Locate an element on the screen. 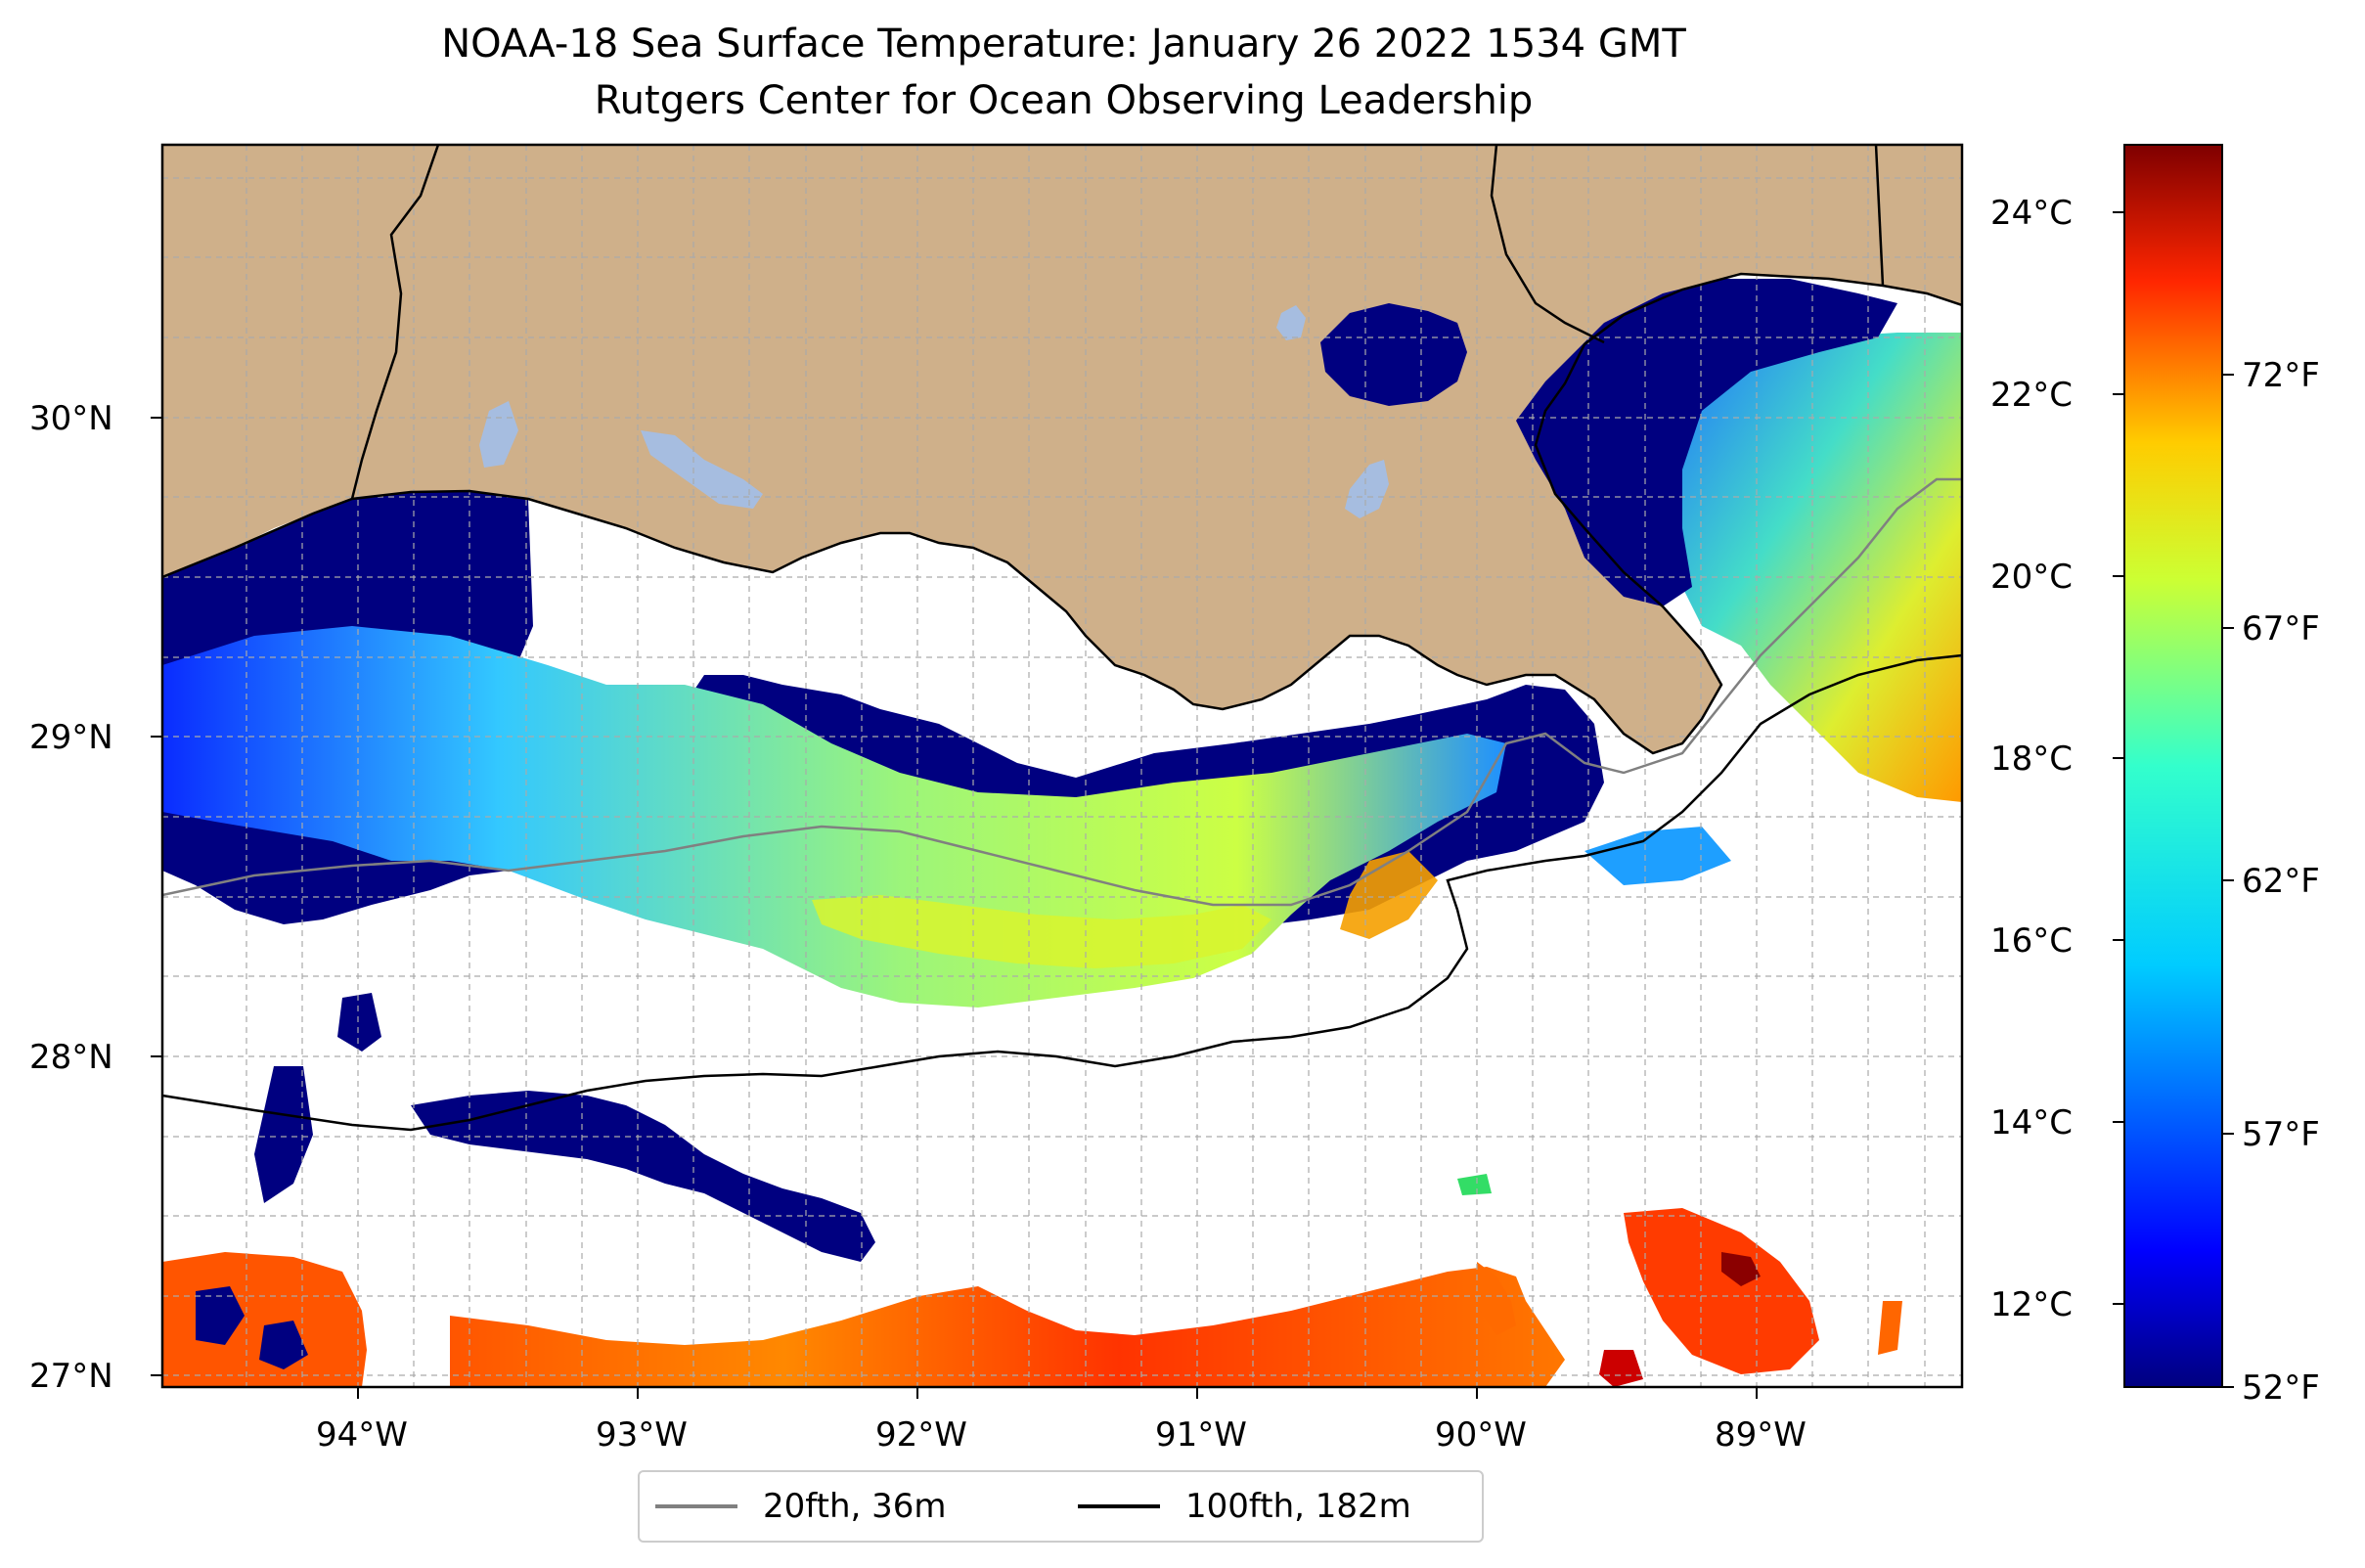  lat-label: 30°N is located at coordinates (71, 418).